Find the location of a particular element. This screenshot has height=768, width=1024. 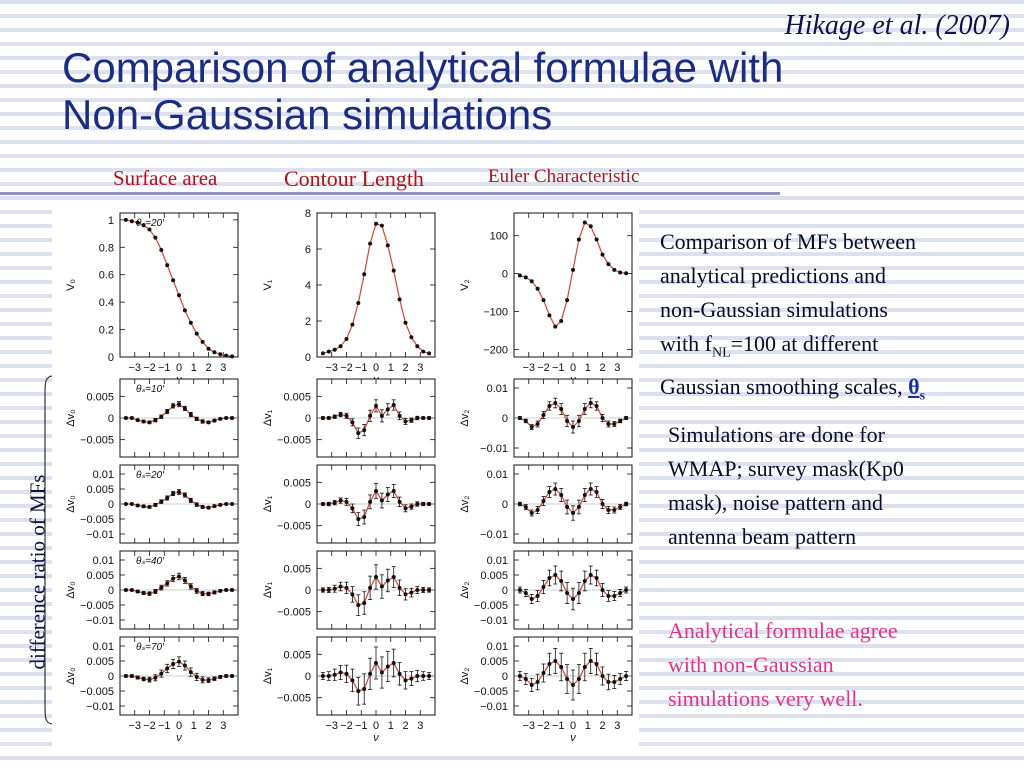

column-label-contour-length: Contour Length is located at coordinates (354, 178).